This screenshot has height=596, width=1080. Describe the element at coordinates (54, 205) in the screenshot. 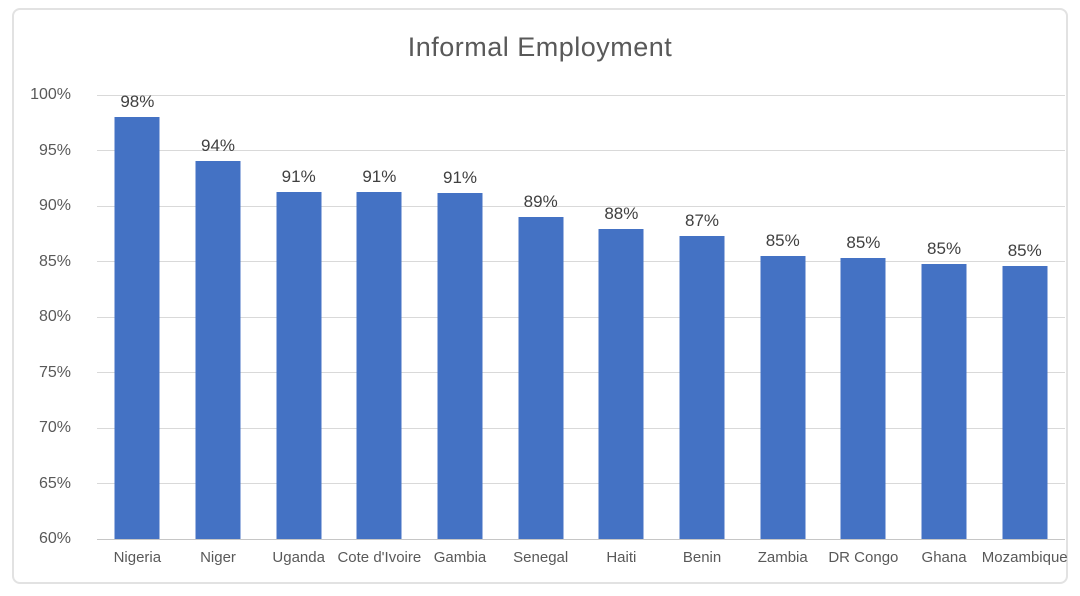

I see `y-tick-label: 90%` at that location.